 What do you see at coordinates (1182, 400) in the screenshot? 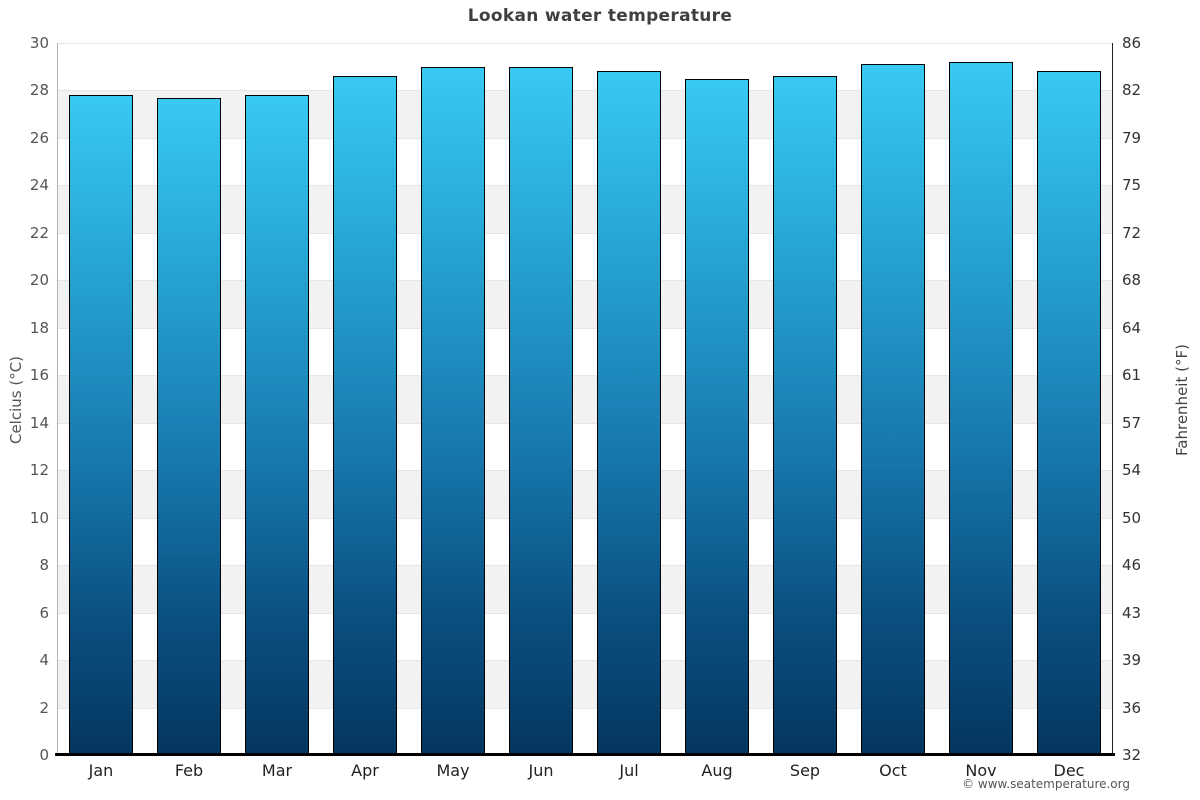
I see `fahrenheit-axis-title: Fahrenheit (°F)` at bounding box center [1182, 400].